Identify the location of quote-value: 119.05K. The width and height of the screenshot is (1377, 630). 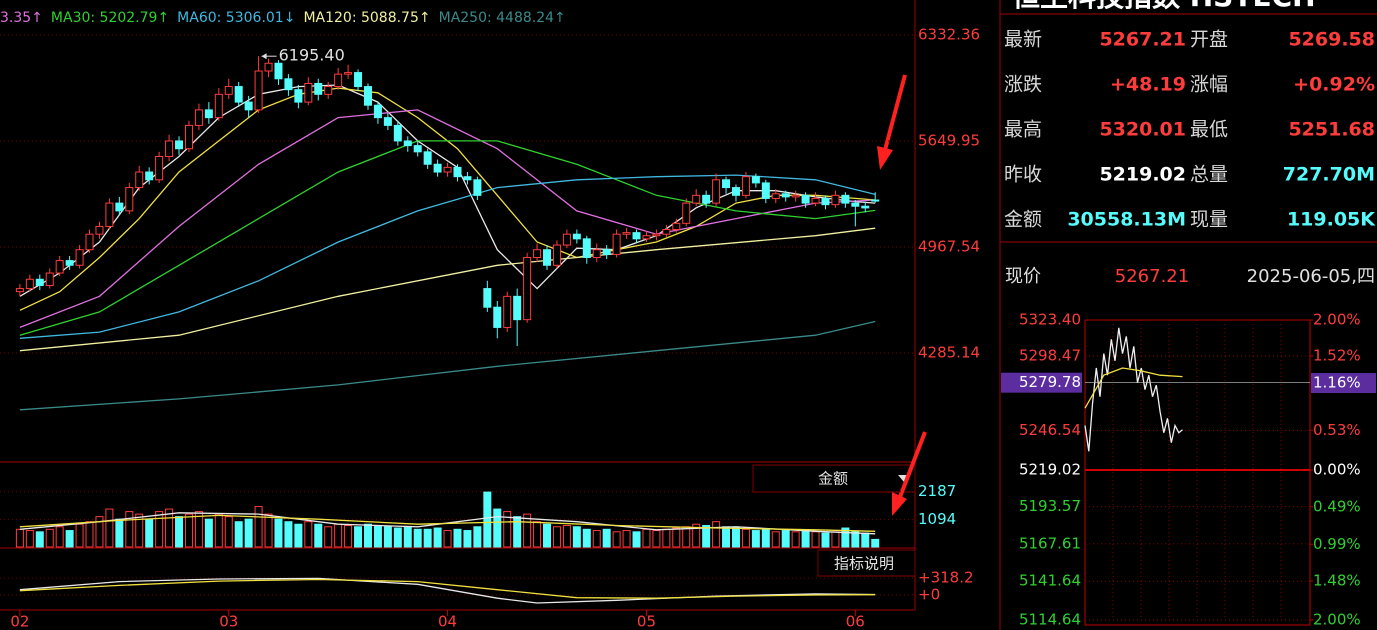
(1331, 220).